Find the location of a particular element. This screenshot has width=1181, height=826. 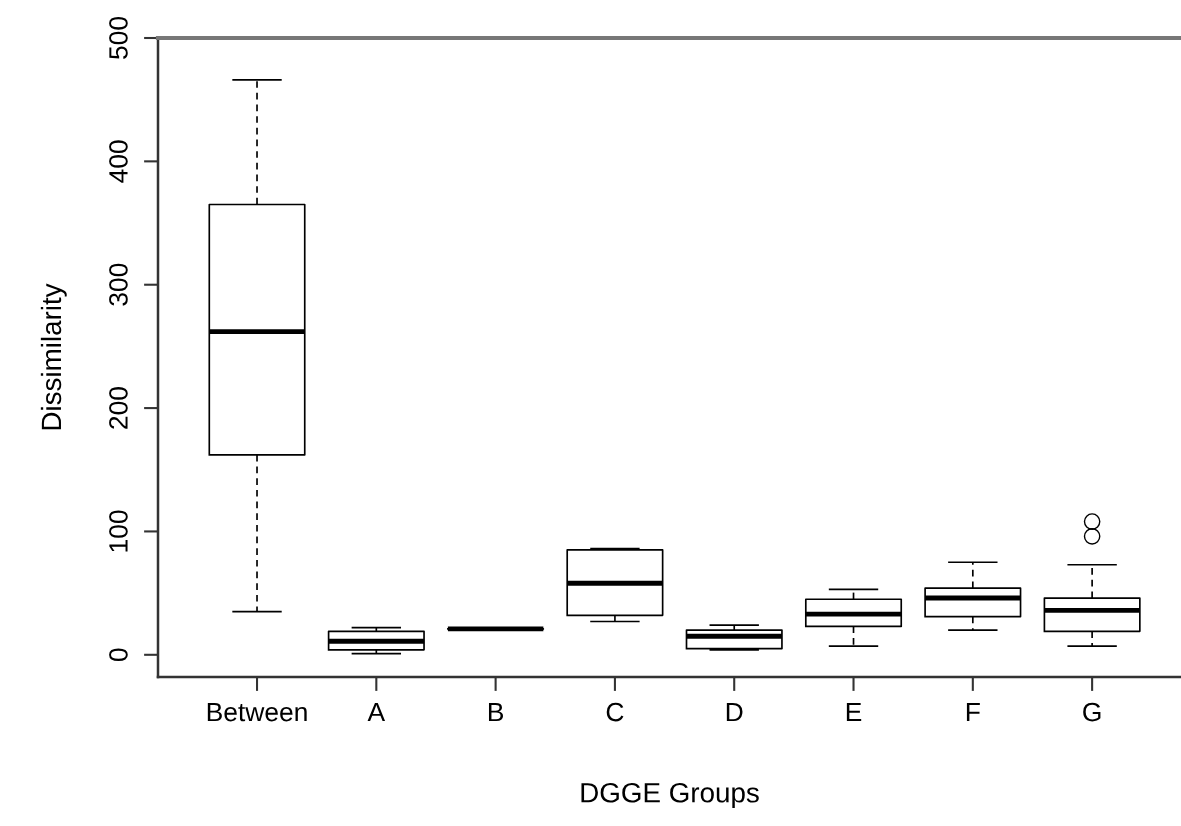

x-tick-label: B is located at coordinates (496, 712).